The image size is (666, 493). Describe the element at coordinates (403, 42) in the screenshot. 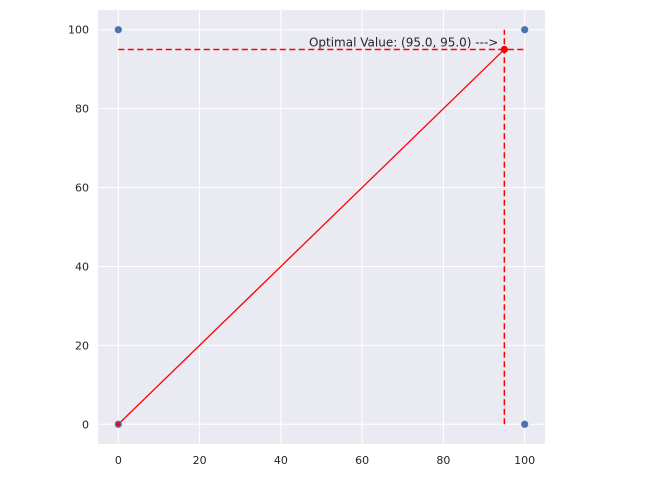

I see `optimal-value-annotation: Optimal Value: (95.0, 95.0) --->` at that location.